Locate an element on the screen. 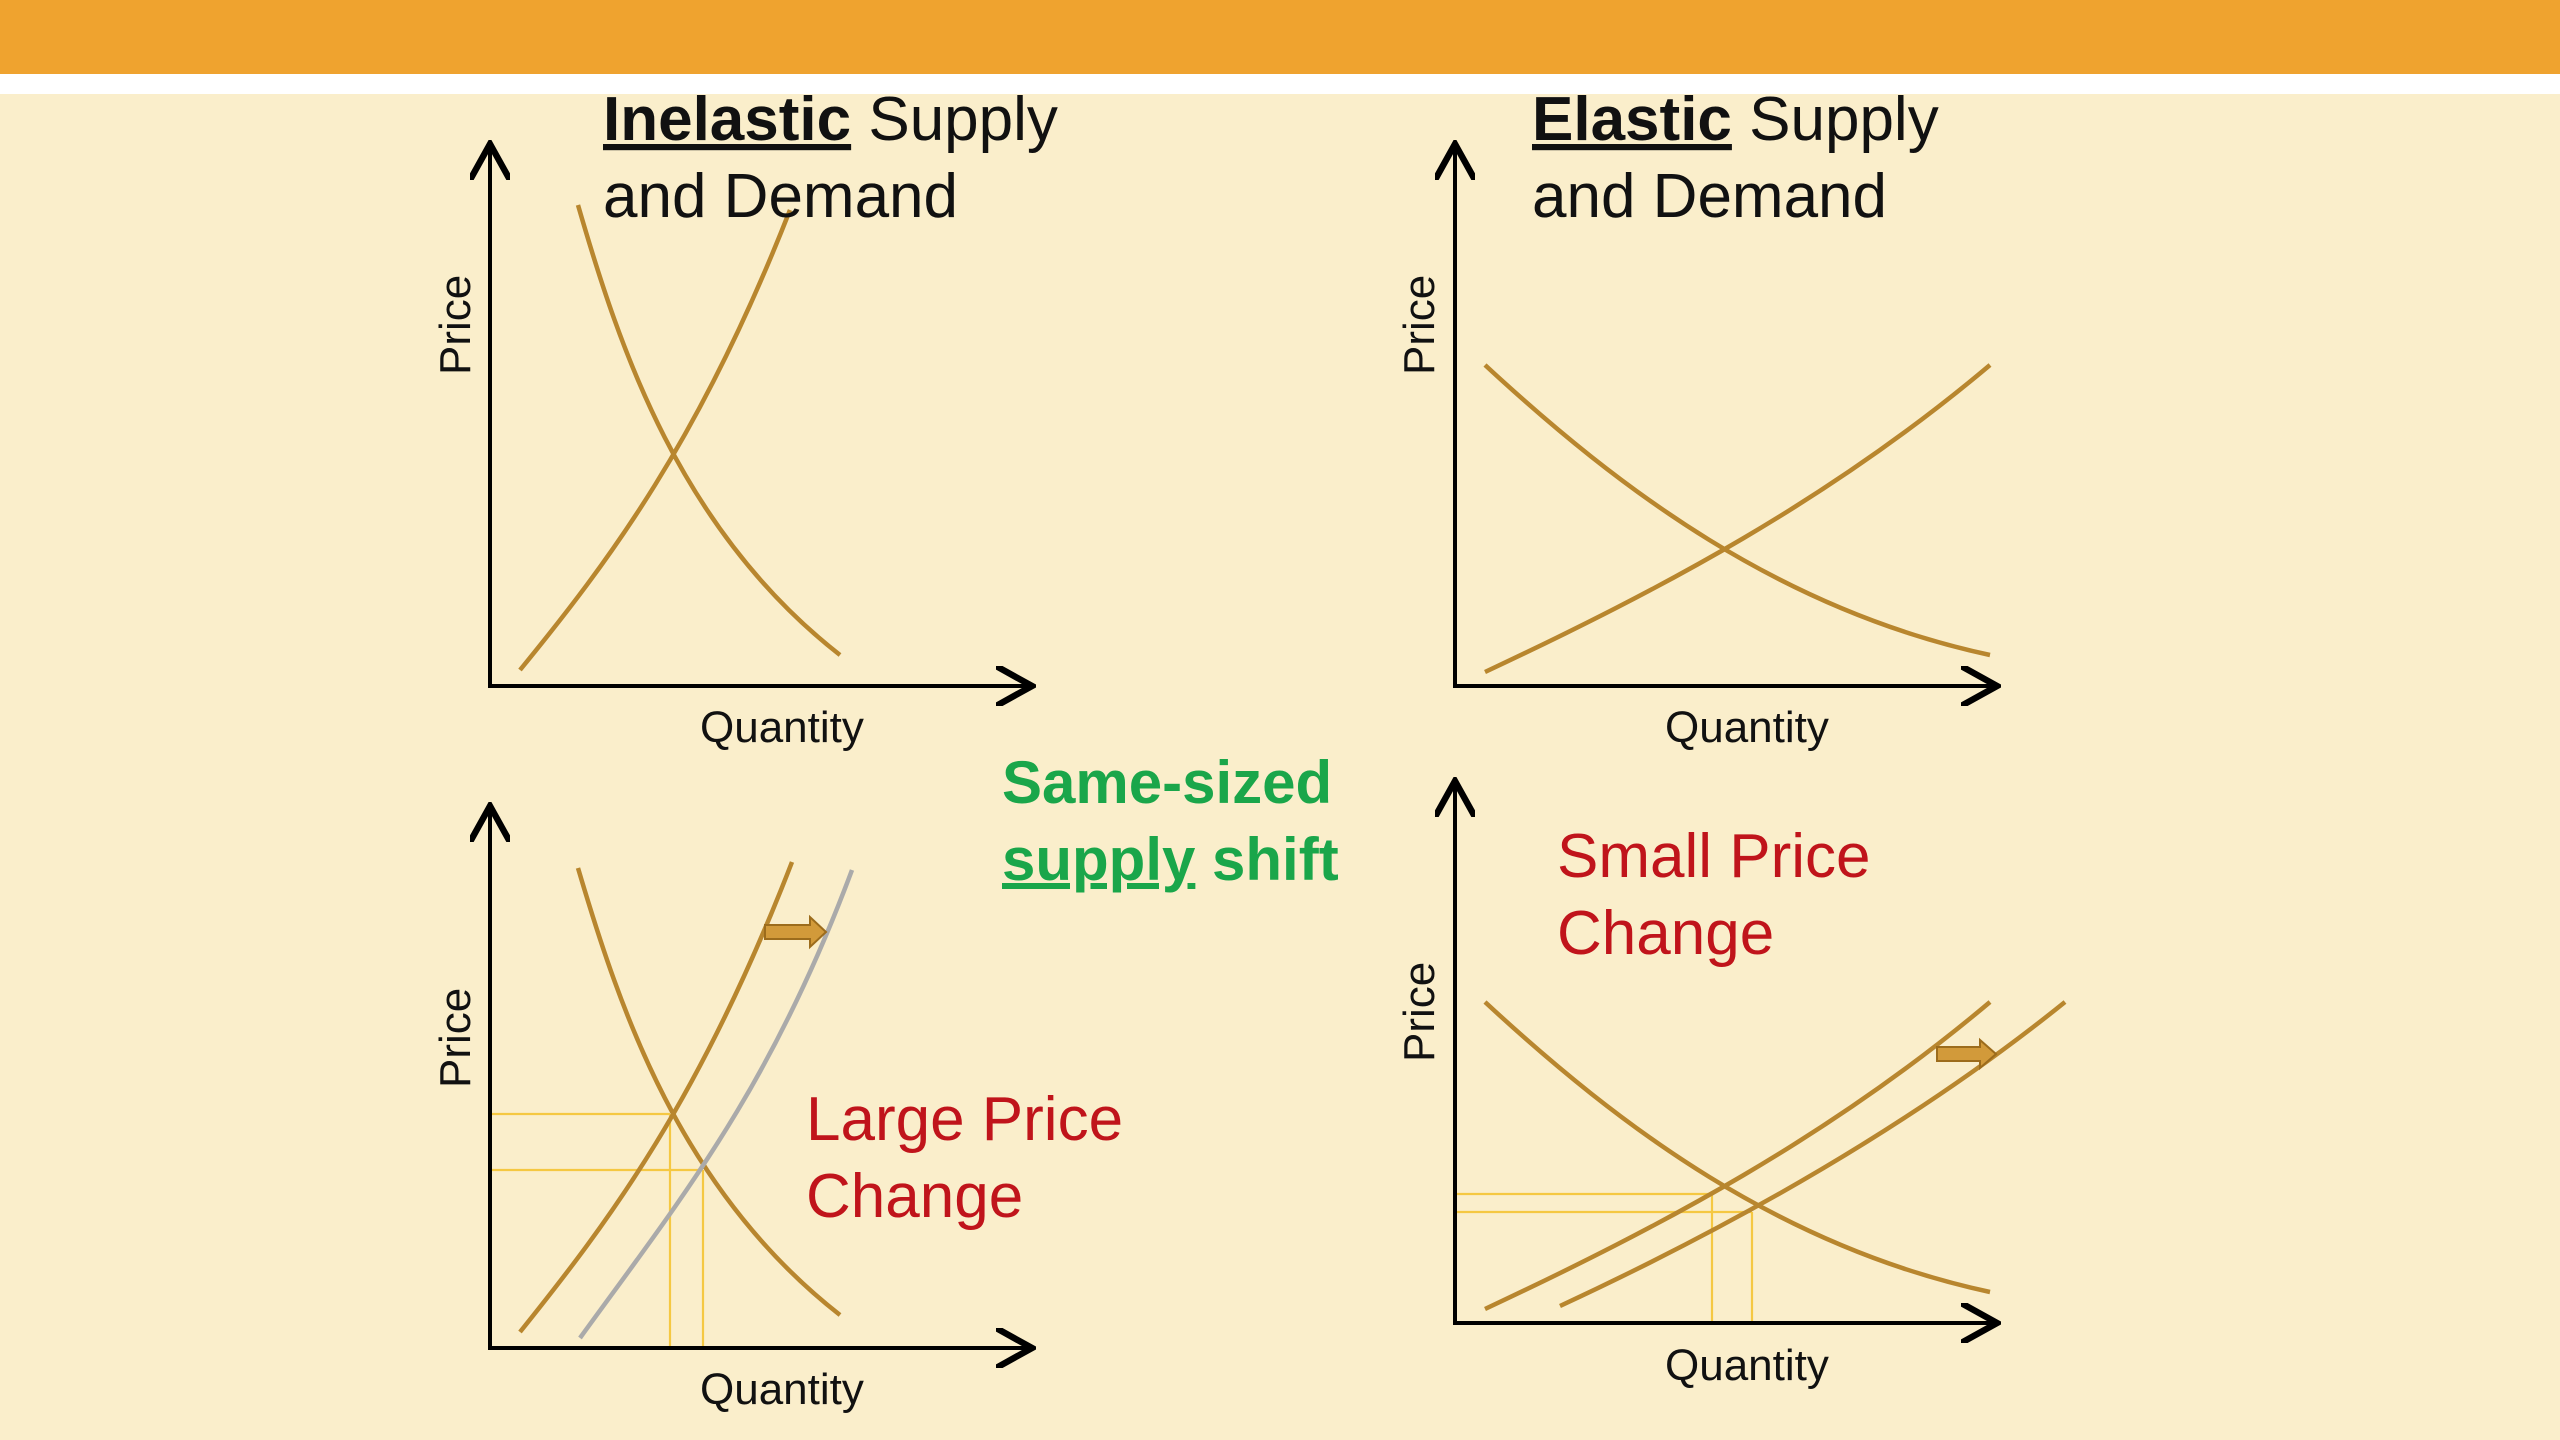  elastic-y-axis-label: Price is located at coordinates (1419, 325).